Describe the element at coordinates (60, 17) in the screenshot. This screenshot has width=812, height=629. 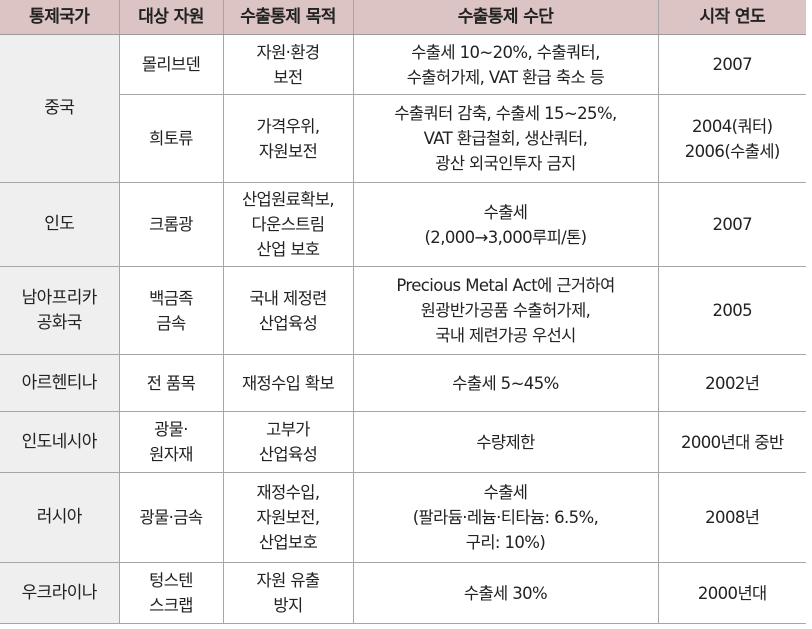
I see `header-country: 통제국가` at that location.